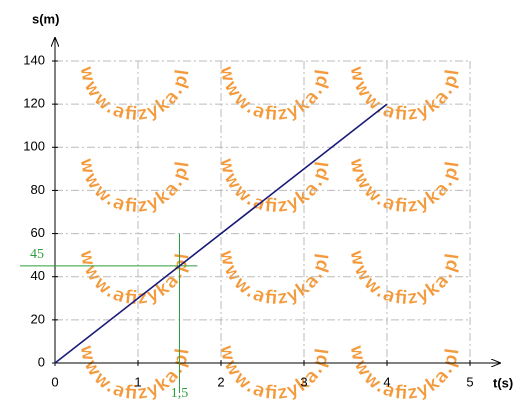 The image size is (527, 416). Describe the element at coordinates (386, 381) in the screenshot. I see `x-tick-label: 4` at that location.